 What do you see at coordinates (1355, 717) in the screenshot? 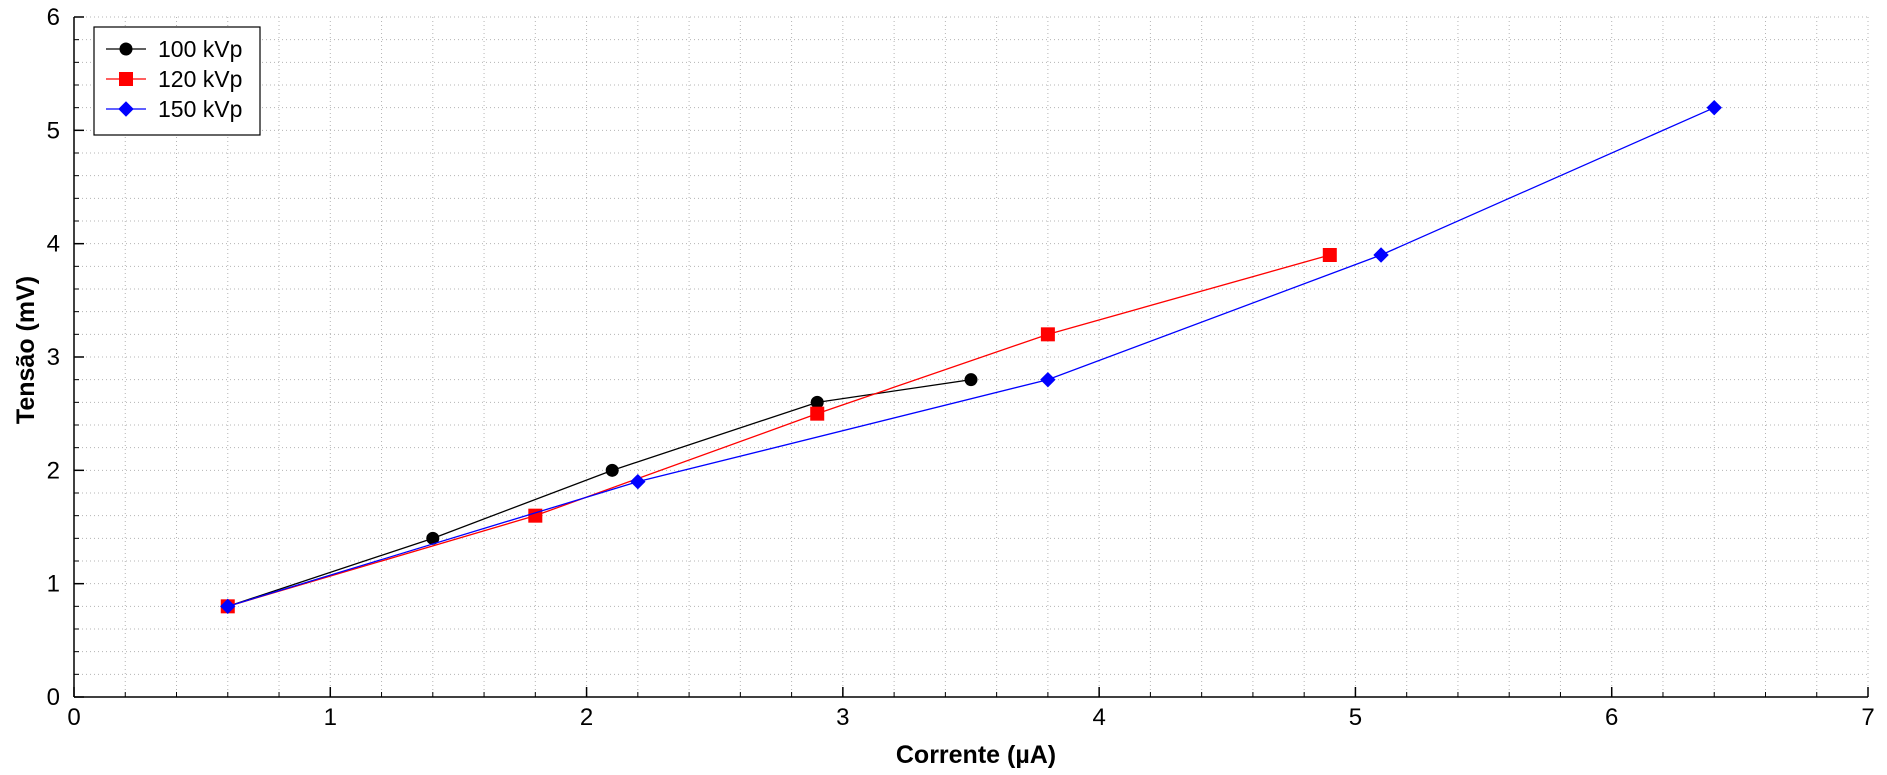
I see `x-tick-label: 5` at bounding box center [1355, 717].